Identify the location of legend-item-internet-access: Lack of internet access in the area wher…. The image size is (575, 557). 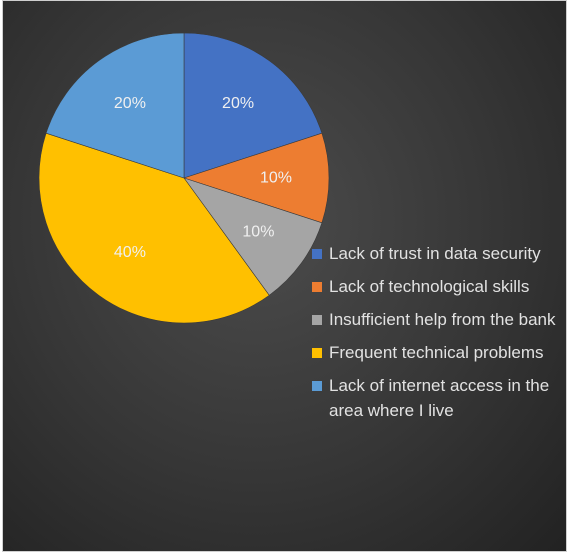
(438, 398).